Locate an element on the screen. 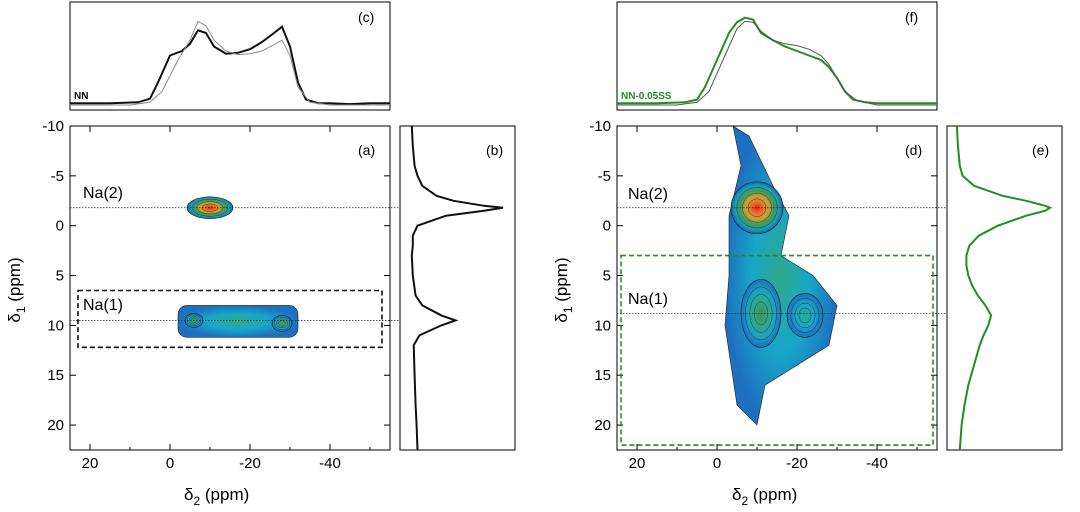  panel-b-label: (b) is located at coordinates (494, 150).